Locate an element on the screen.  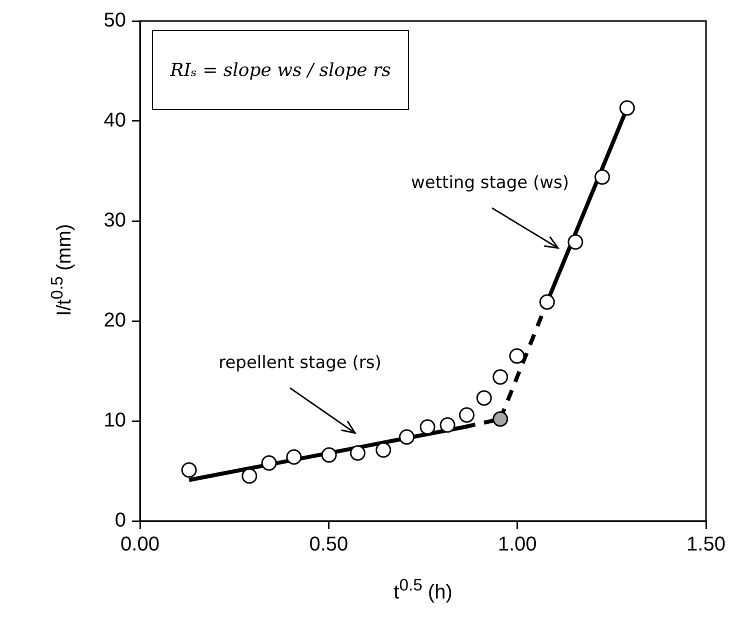
x-tick-label: 0.50 is located at coordinates (328, 545).